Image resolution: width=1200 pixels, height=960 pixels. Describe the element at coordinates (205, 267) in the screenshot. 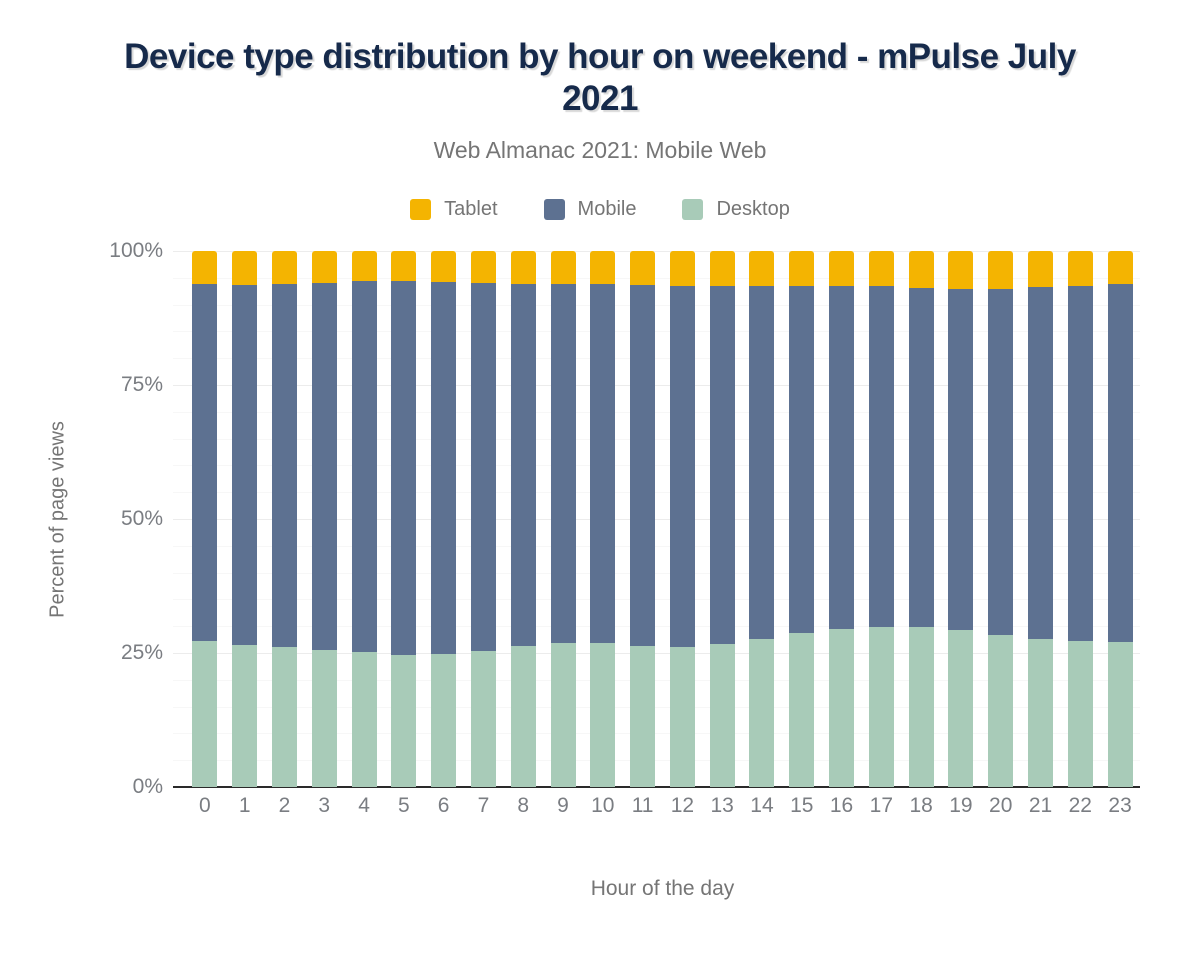

I see `bar-hour-0-segment-tablet` at that location.